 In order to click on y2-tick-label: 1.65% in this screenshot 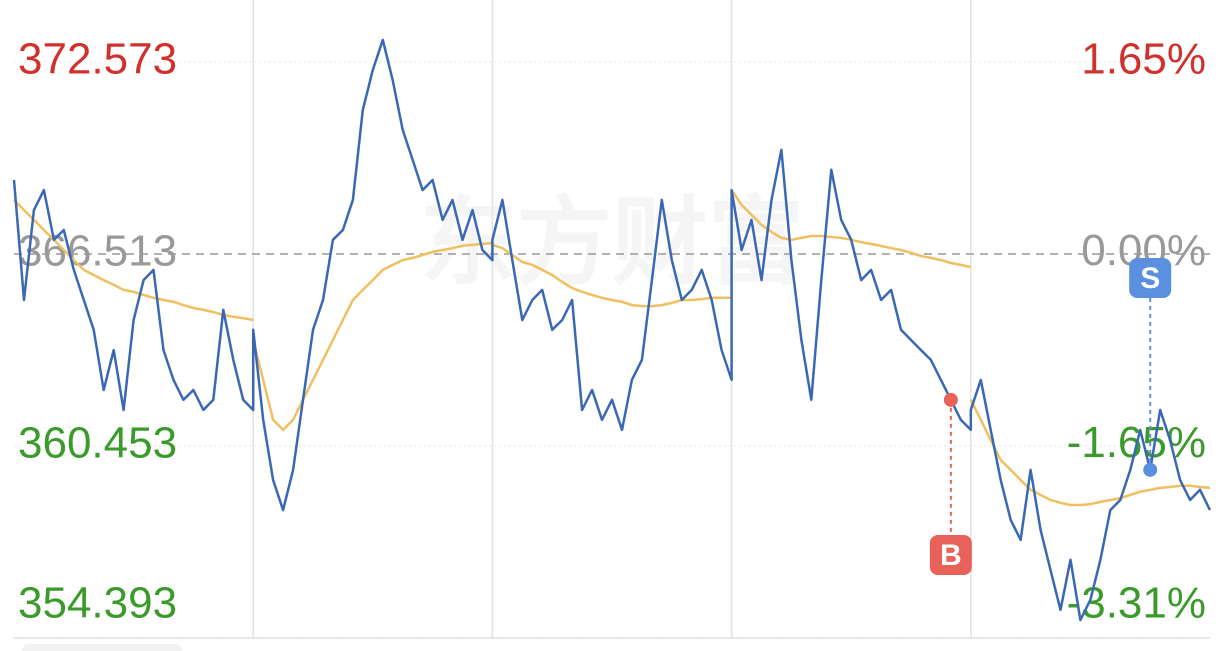, I will do `click(1143, 59)`.